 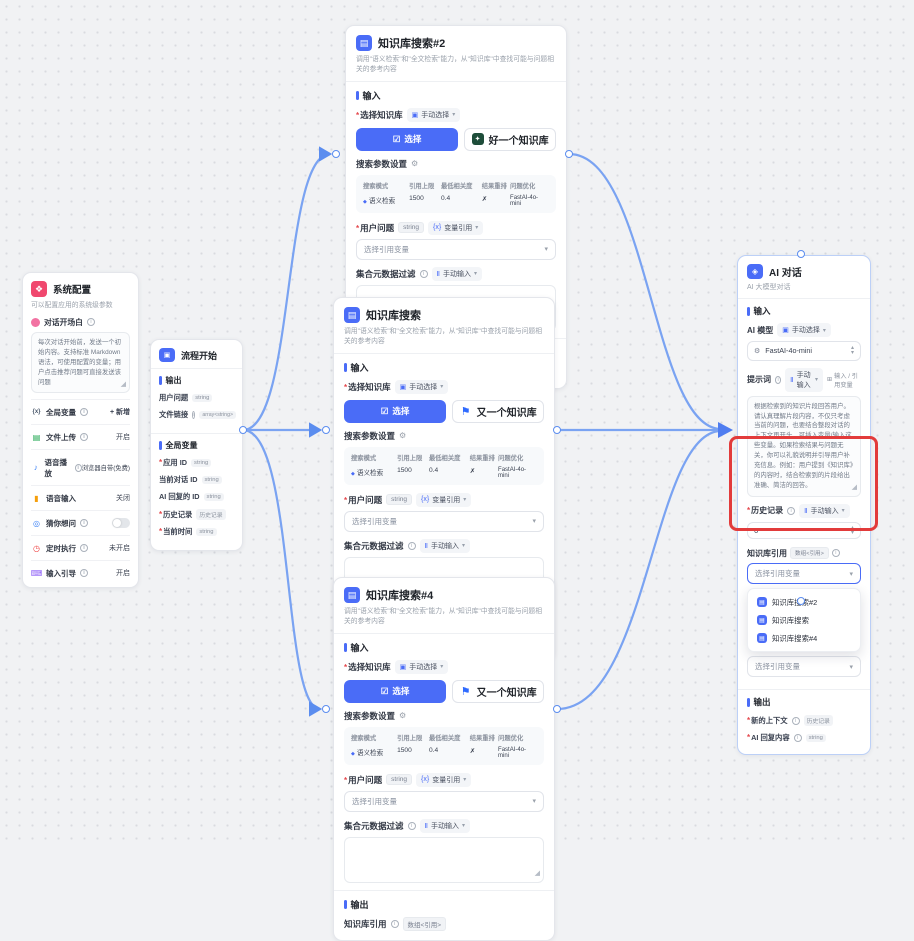 I want to click on voice-playback-value: 浏览器自带(免费), so click(x=105, y=469).